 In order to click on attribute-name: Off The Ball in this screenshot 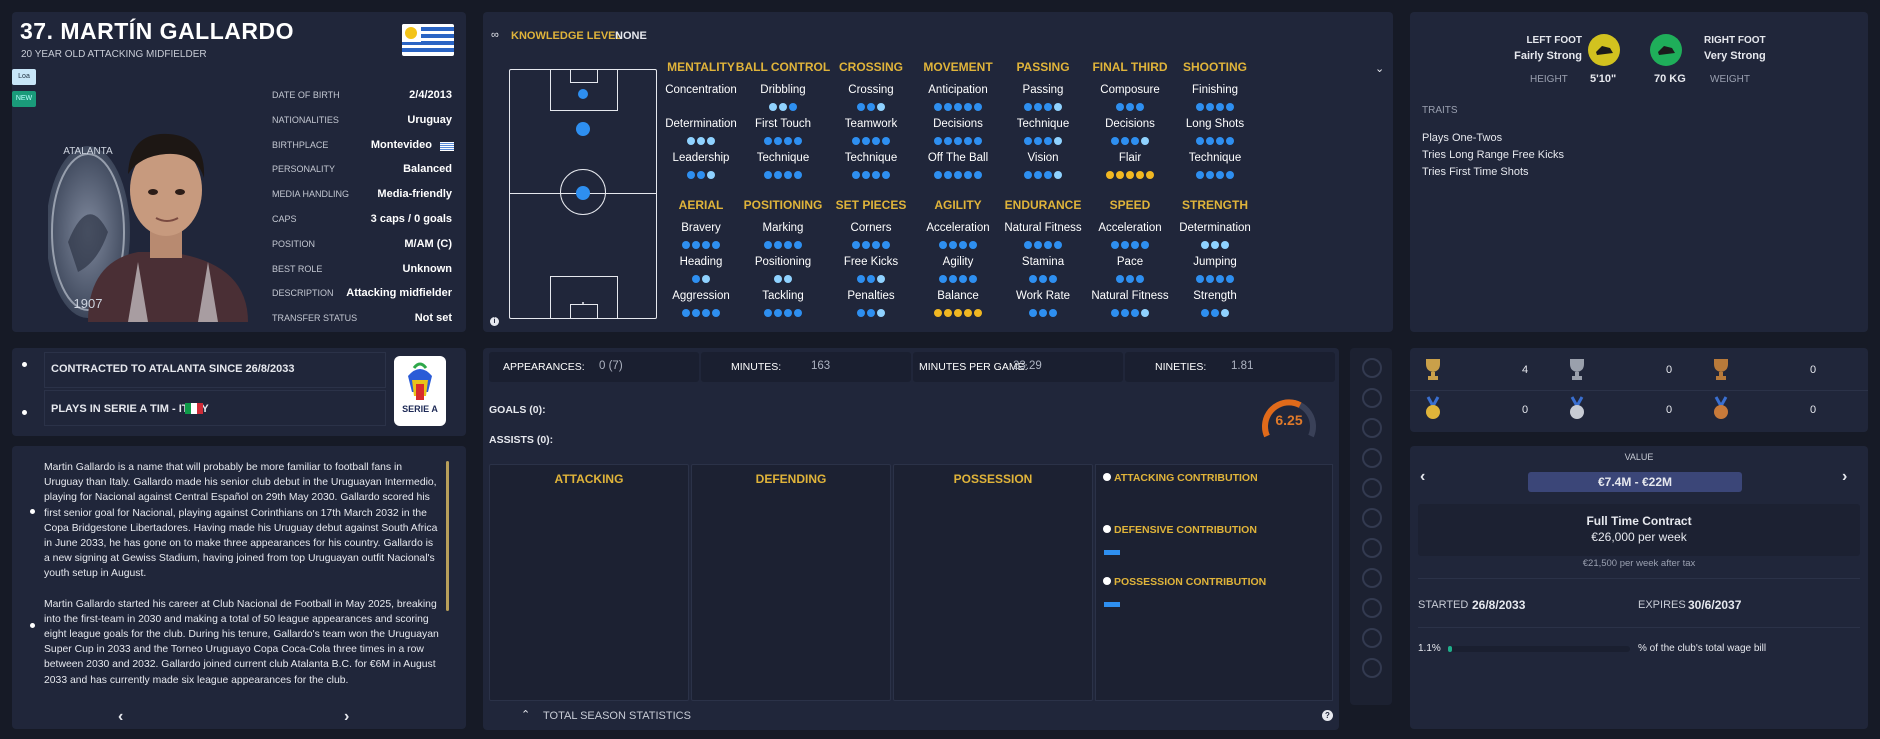, I will do `click(958, 158)`.